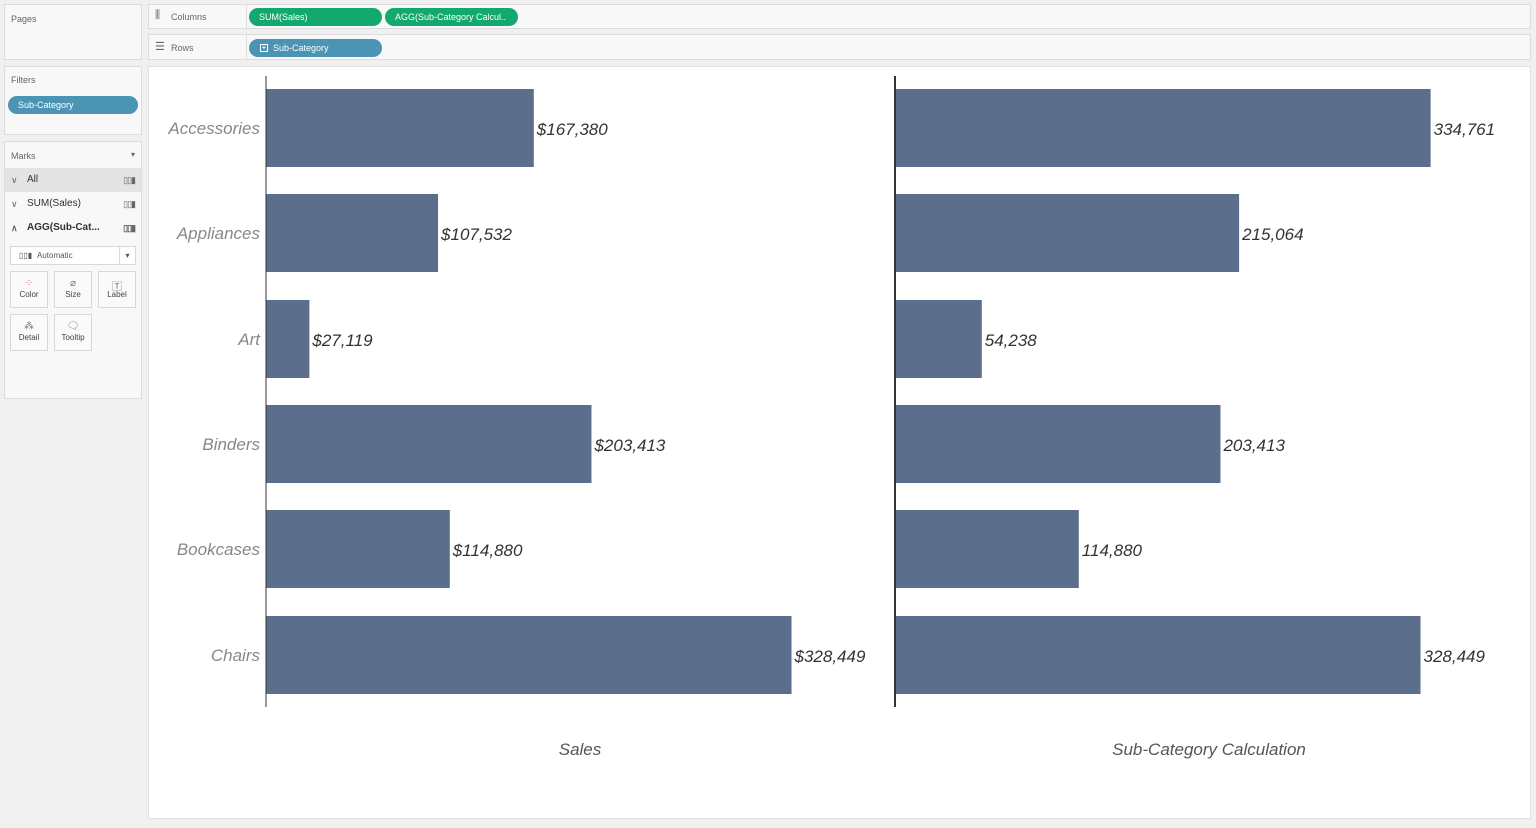 The height and width of the screenshot is (828, 1536). What do you see at coordinates (315, 48) in the screenshot?
I see `rows-pill-subcategory: Sub-Category` at bounding box center [315, 48].